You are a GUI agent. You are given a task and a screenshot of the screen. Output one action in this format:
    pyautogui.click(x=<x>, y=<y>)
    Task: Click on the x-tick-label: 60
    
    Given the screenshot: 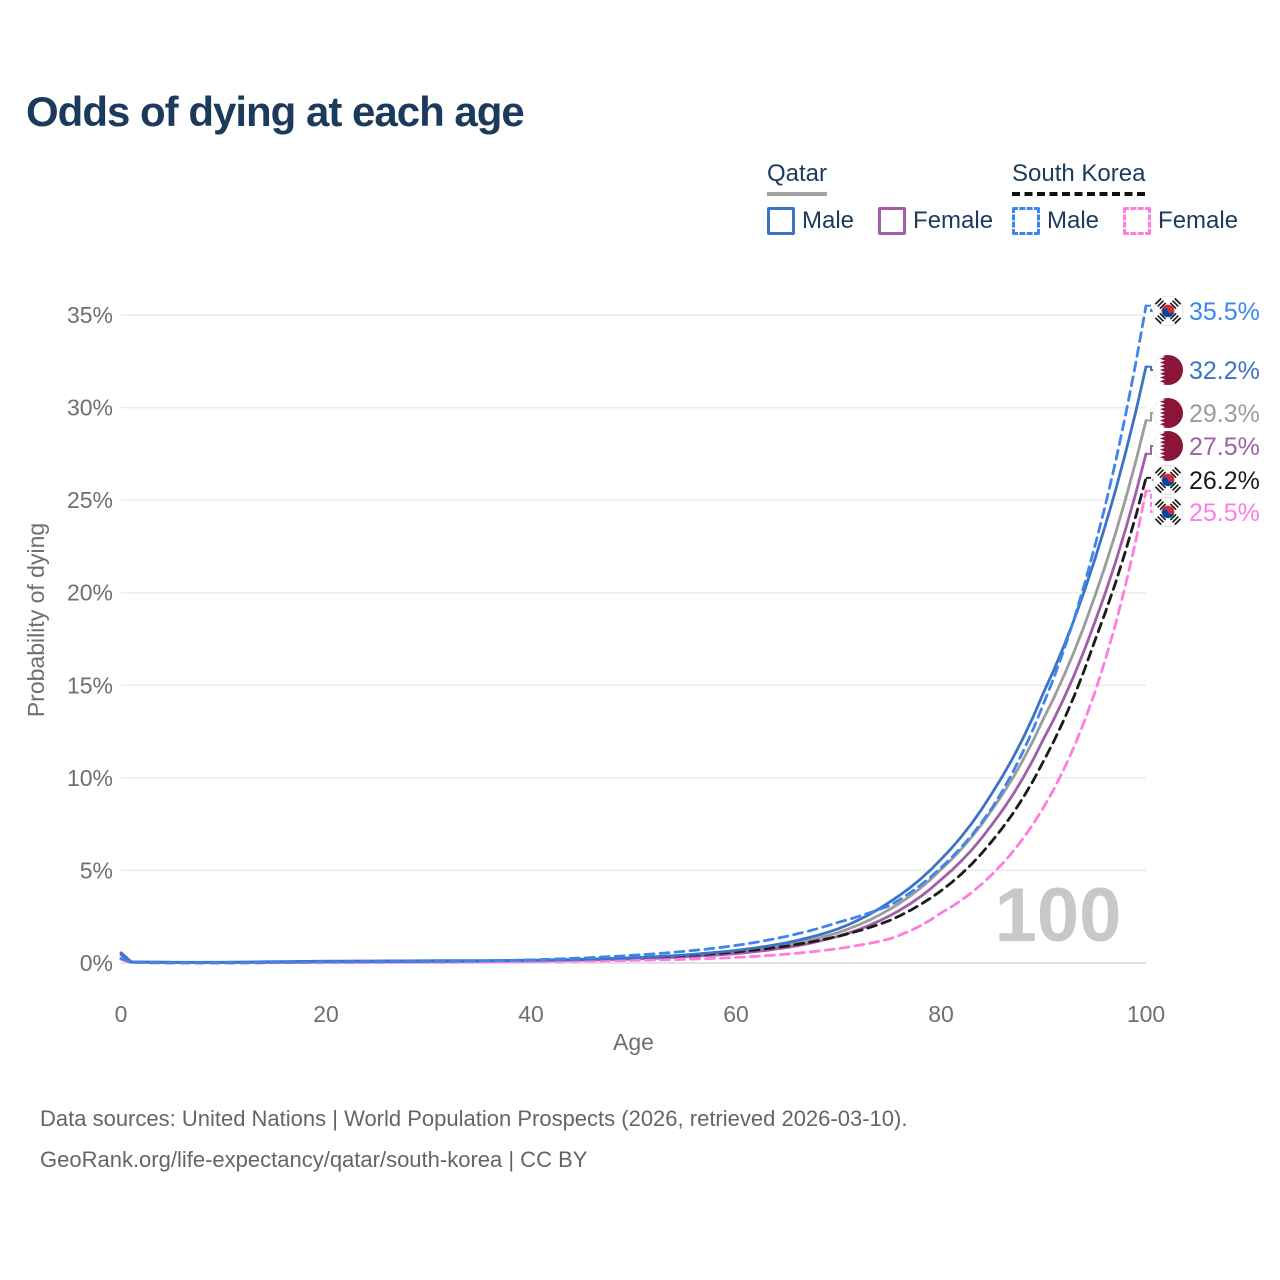 What is the action you would take?
    pyautogui.click(x=736, y=1014)
    